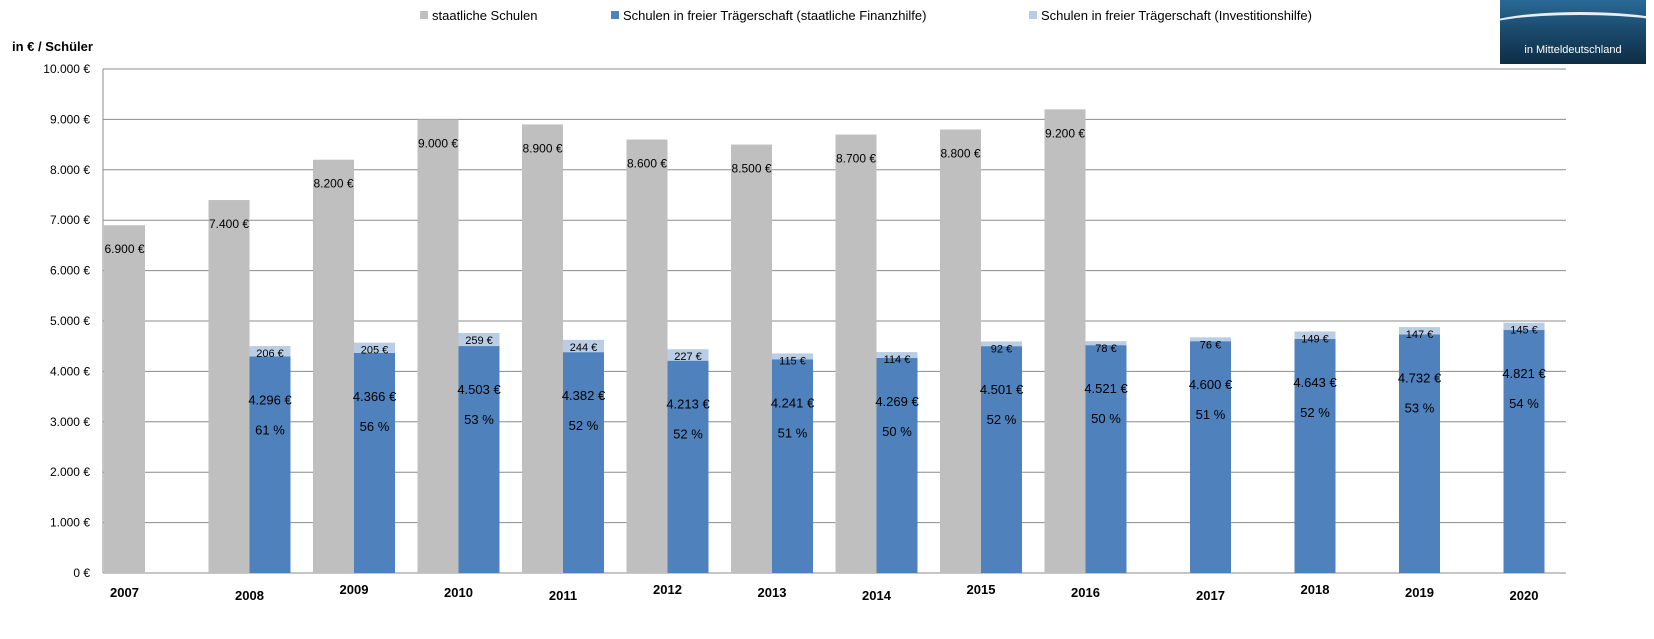 Image resolution: width=1654 pixels, height=639 pixels. I want to click on data-label-finanzhilfe: 4.503 €, so click(479, 389).